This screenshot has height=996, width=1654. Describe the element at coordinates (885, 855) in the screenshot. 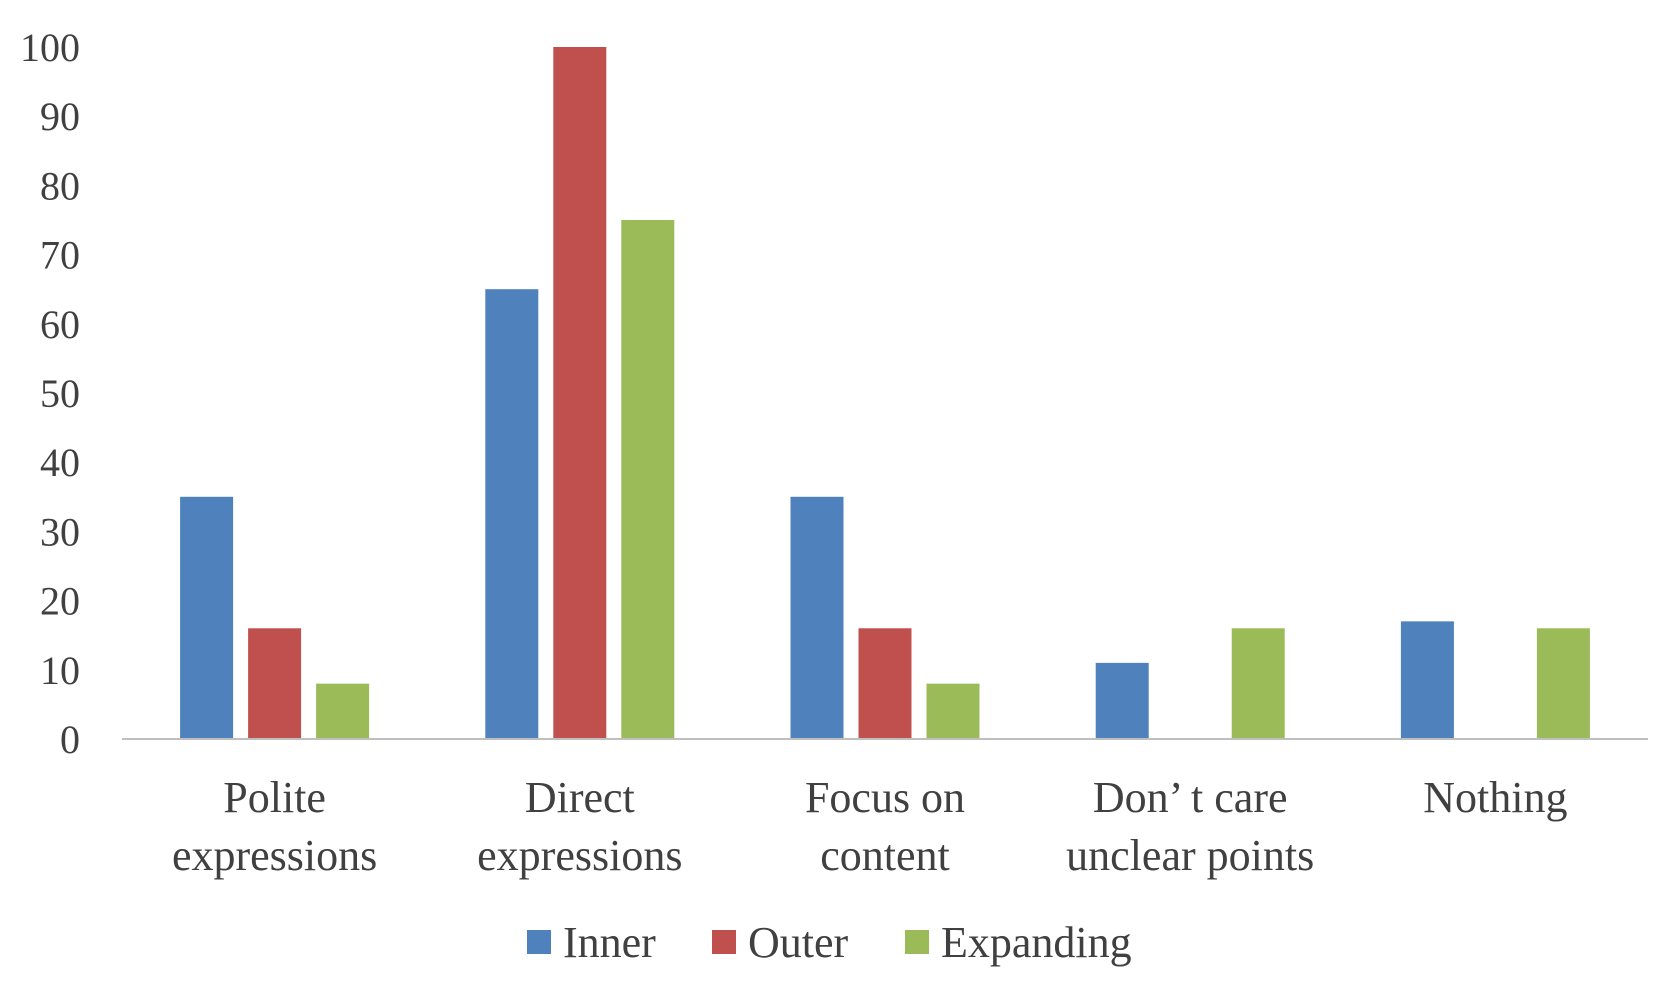

I see `x-tick-label: content` at that location.